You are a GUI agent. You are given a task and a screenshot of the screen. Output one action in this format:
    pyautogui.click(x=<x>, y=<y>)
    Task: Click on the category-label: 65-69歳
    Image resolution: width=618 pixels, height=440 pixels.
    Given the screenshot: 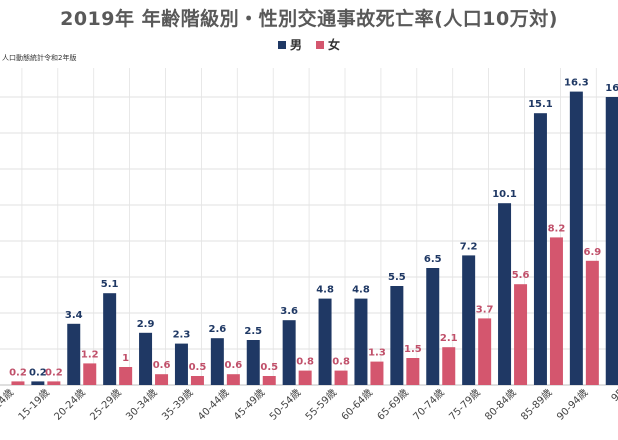 What is the action you would take?
    pyautogui.click(x=393, y=405)
    